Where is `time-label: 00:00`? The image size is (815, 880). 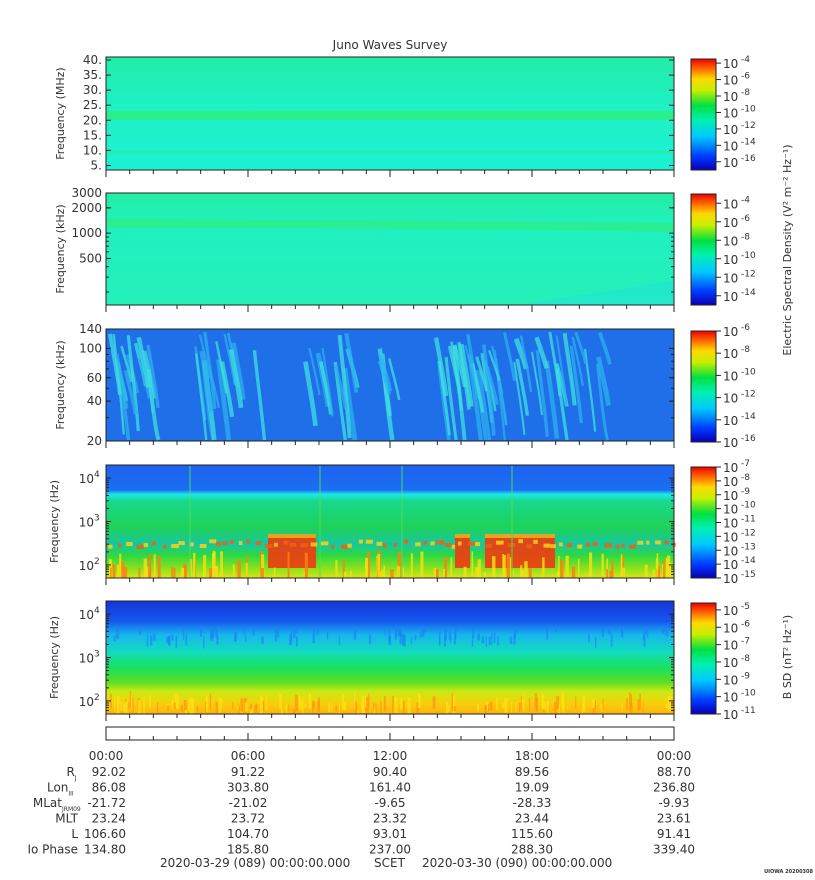
time-label: 00:00 is located at coordinates (674, 756).